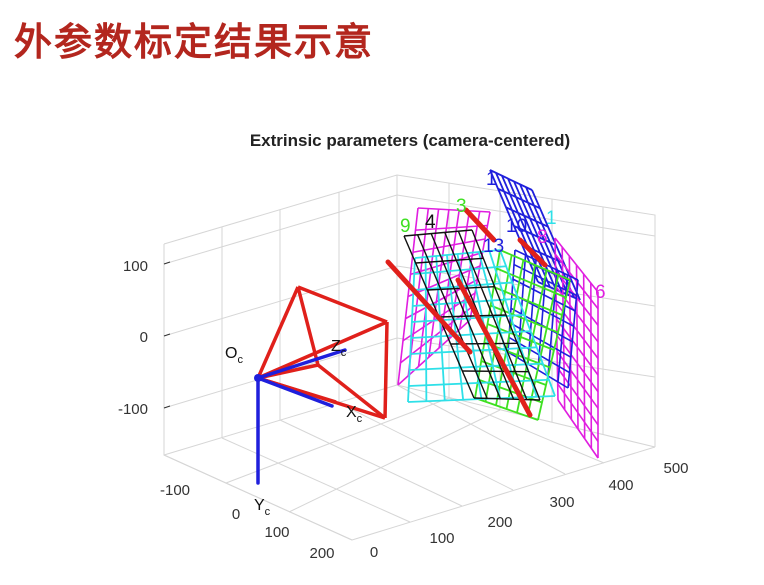  I want to click on z-tick-label: 100, so click(441, 538).